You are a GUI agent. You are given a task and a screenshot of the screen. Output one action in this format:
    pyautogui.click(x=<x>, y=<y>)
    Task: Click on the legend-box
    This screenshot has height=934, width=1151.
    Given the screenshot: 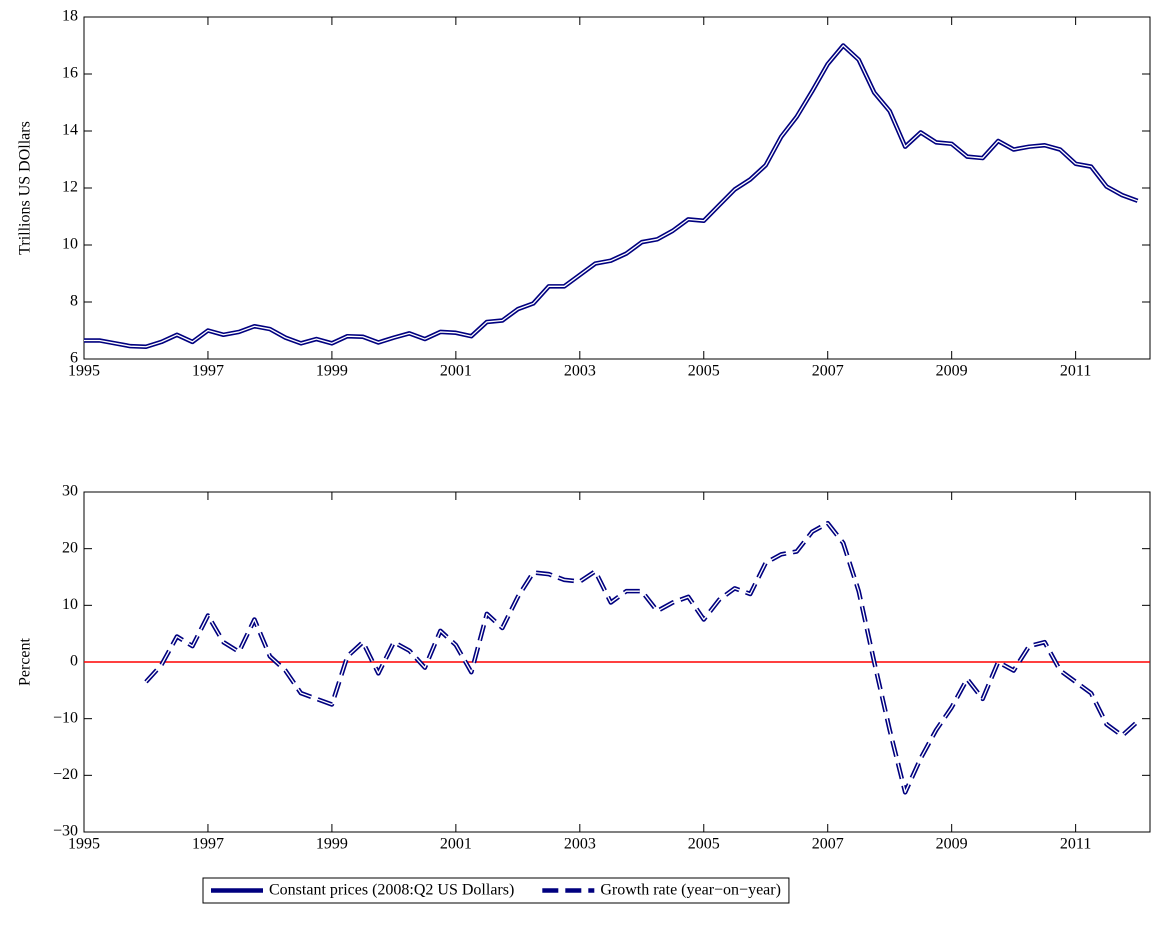 What is the action you would take?
    pyautogui.click(x=496, y=890)
    